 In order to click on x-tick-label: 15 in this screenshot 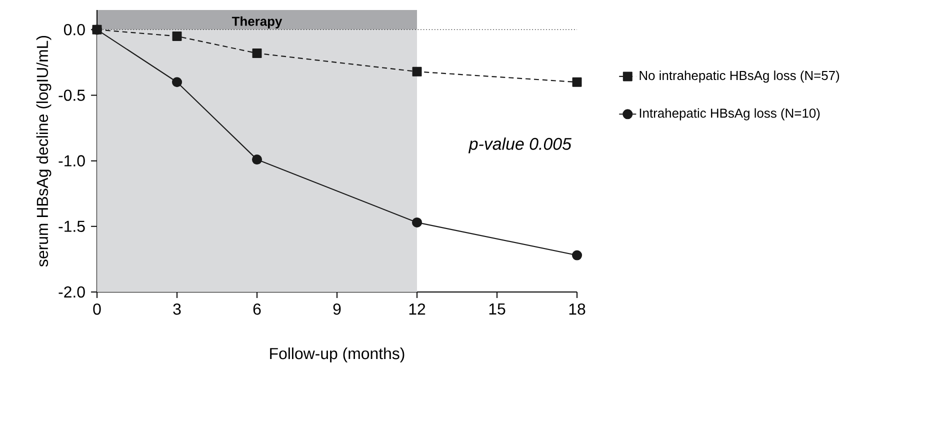, I will do `click(497, 309)`.